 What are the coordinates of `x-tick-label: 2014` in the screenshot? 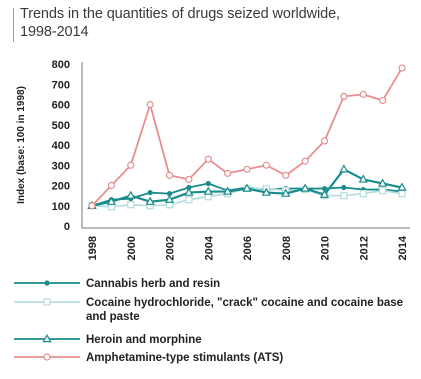 It's located at (403, 247).